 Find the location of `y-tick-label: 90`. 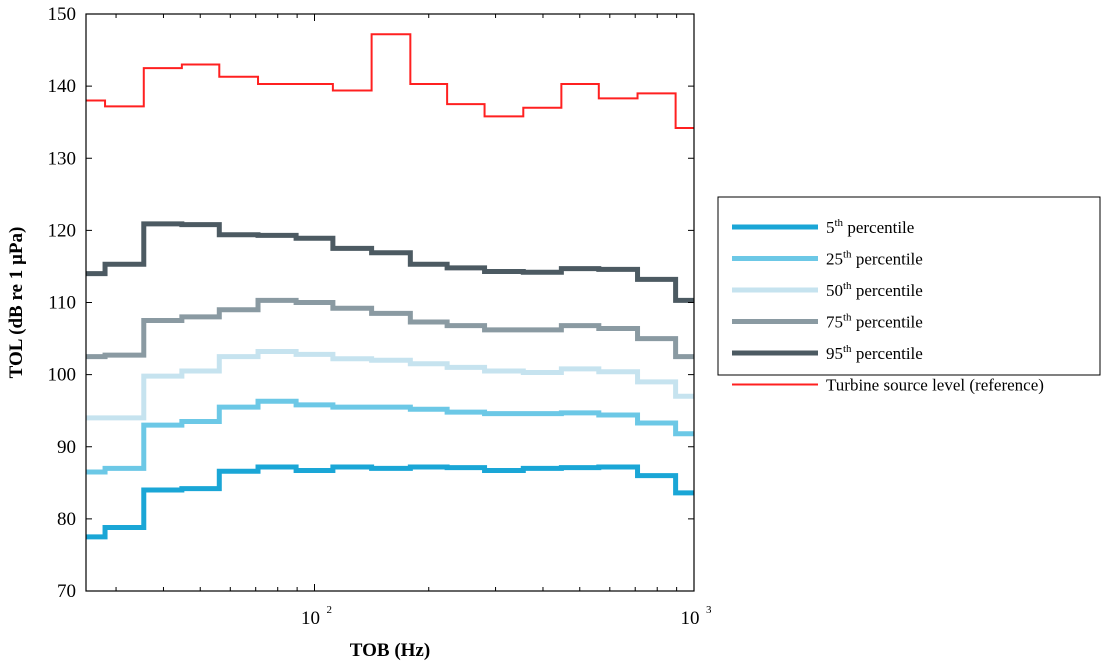

y-tick-label: 90 is located at coordinates (66, 447).